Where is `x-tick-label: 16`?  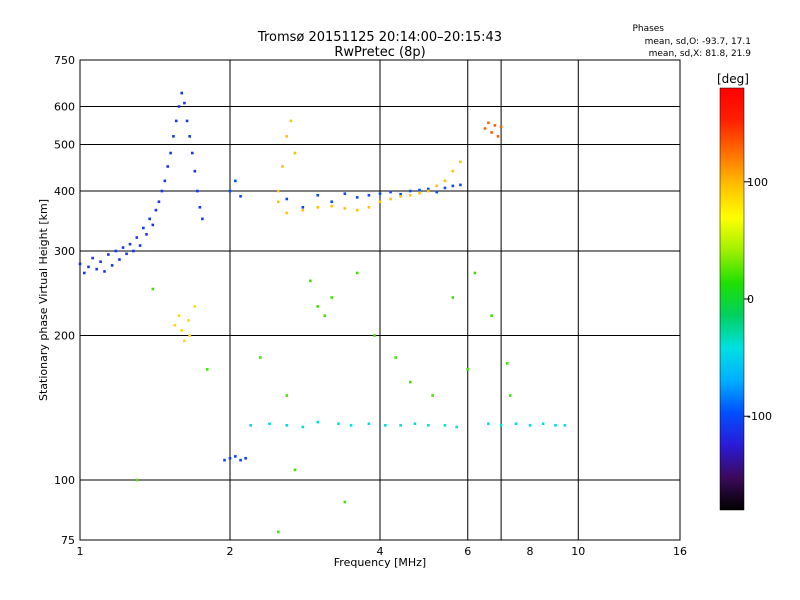 x-tick-label: 16 is located at coordinates (680, 551).